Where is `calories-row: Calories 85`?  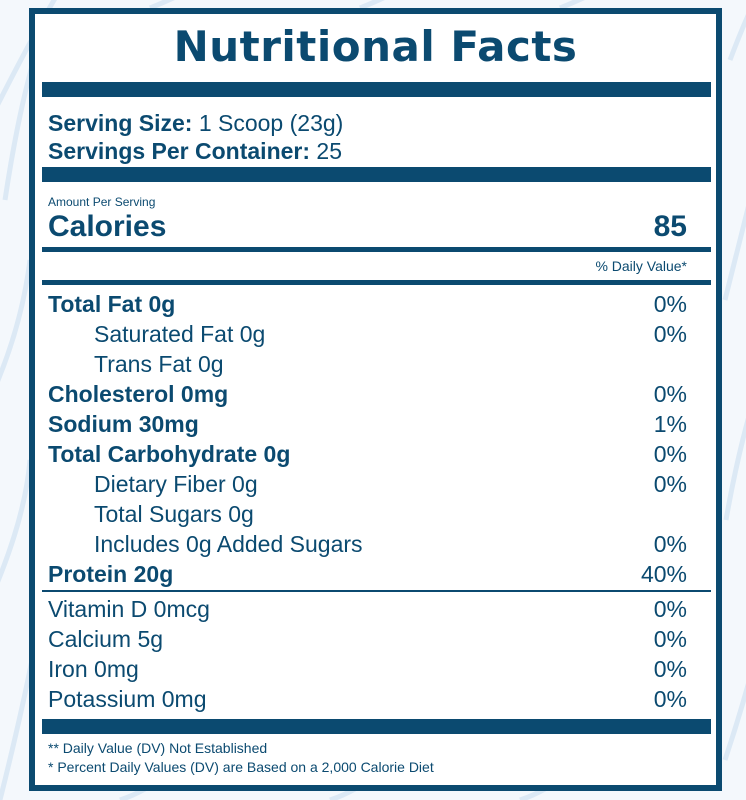
calories-row: Calories 85 is located at coordinates (367, 227).